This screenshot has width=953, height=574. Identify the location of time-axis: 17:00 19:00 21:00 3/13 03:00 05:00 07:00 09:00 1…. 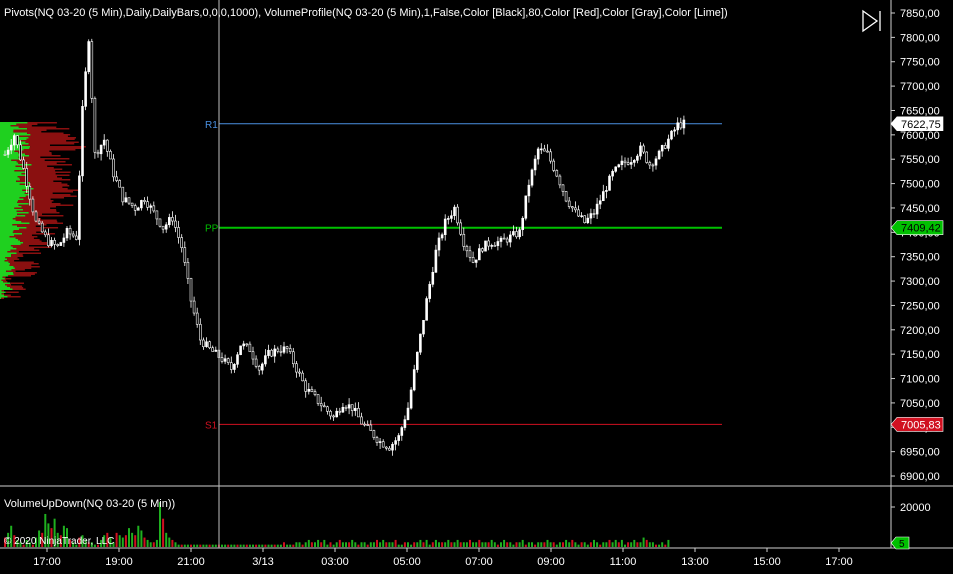
(443, 558).